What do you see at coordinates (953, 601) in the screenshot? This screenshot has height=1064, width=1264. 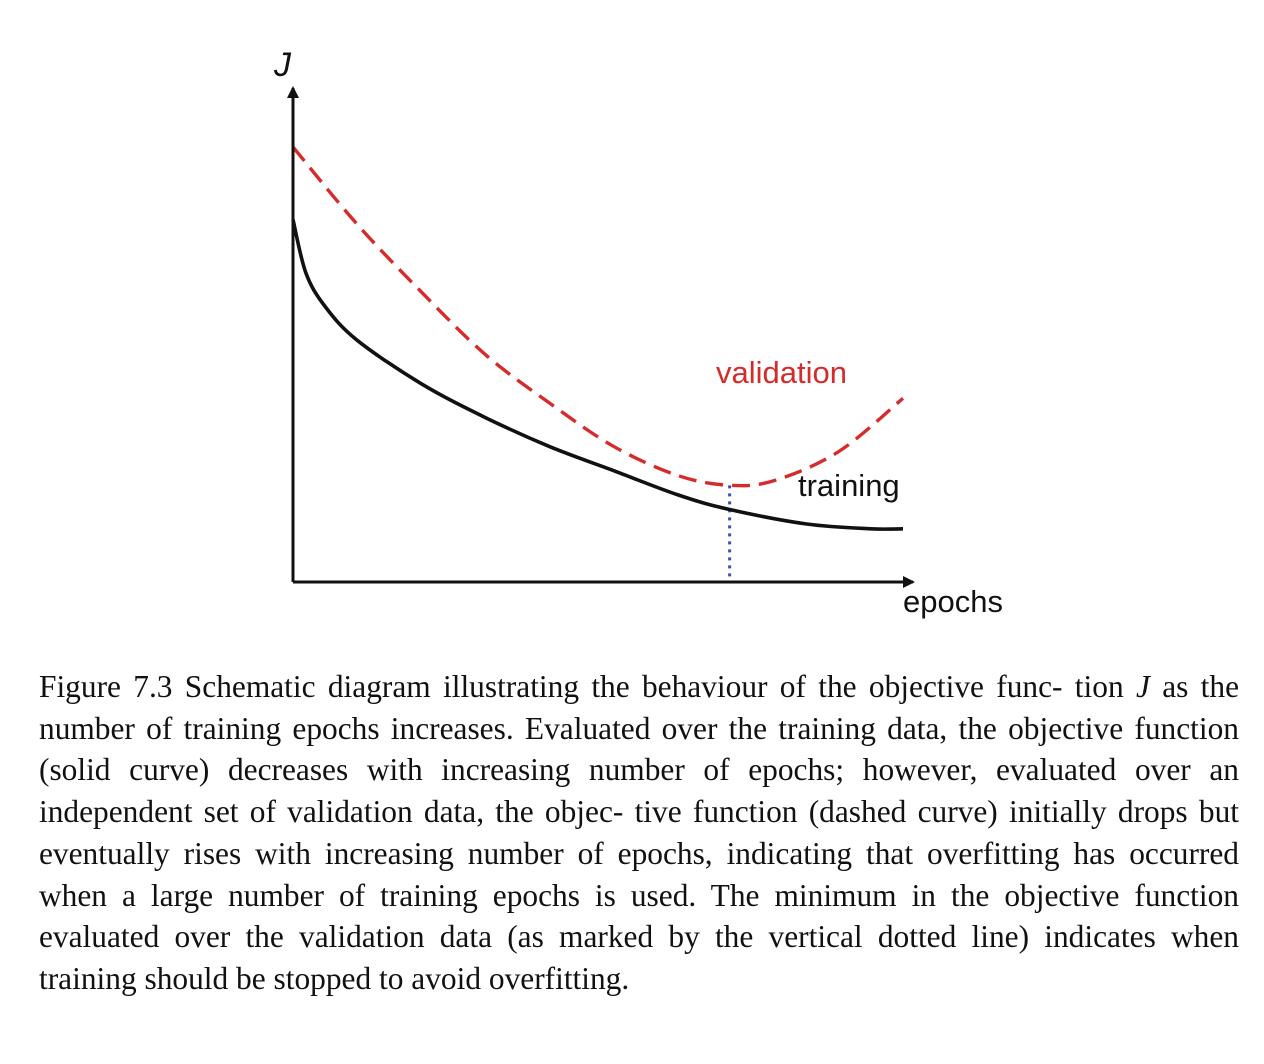 I see `x-axis-label: epochs` at bounding box center [953, 601].